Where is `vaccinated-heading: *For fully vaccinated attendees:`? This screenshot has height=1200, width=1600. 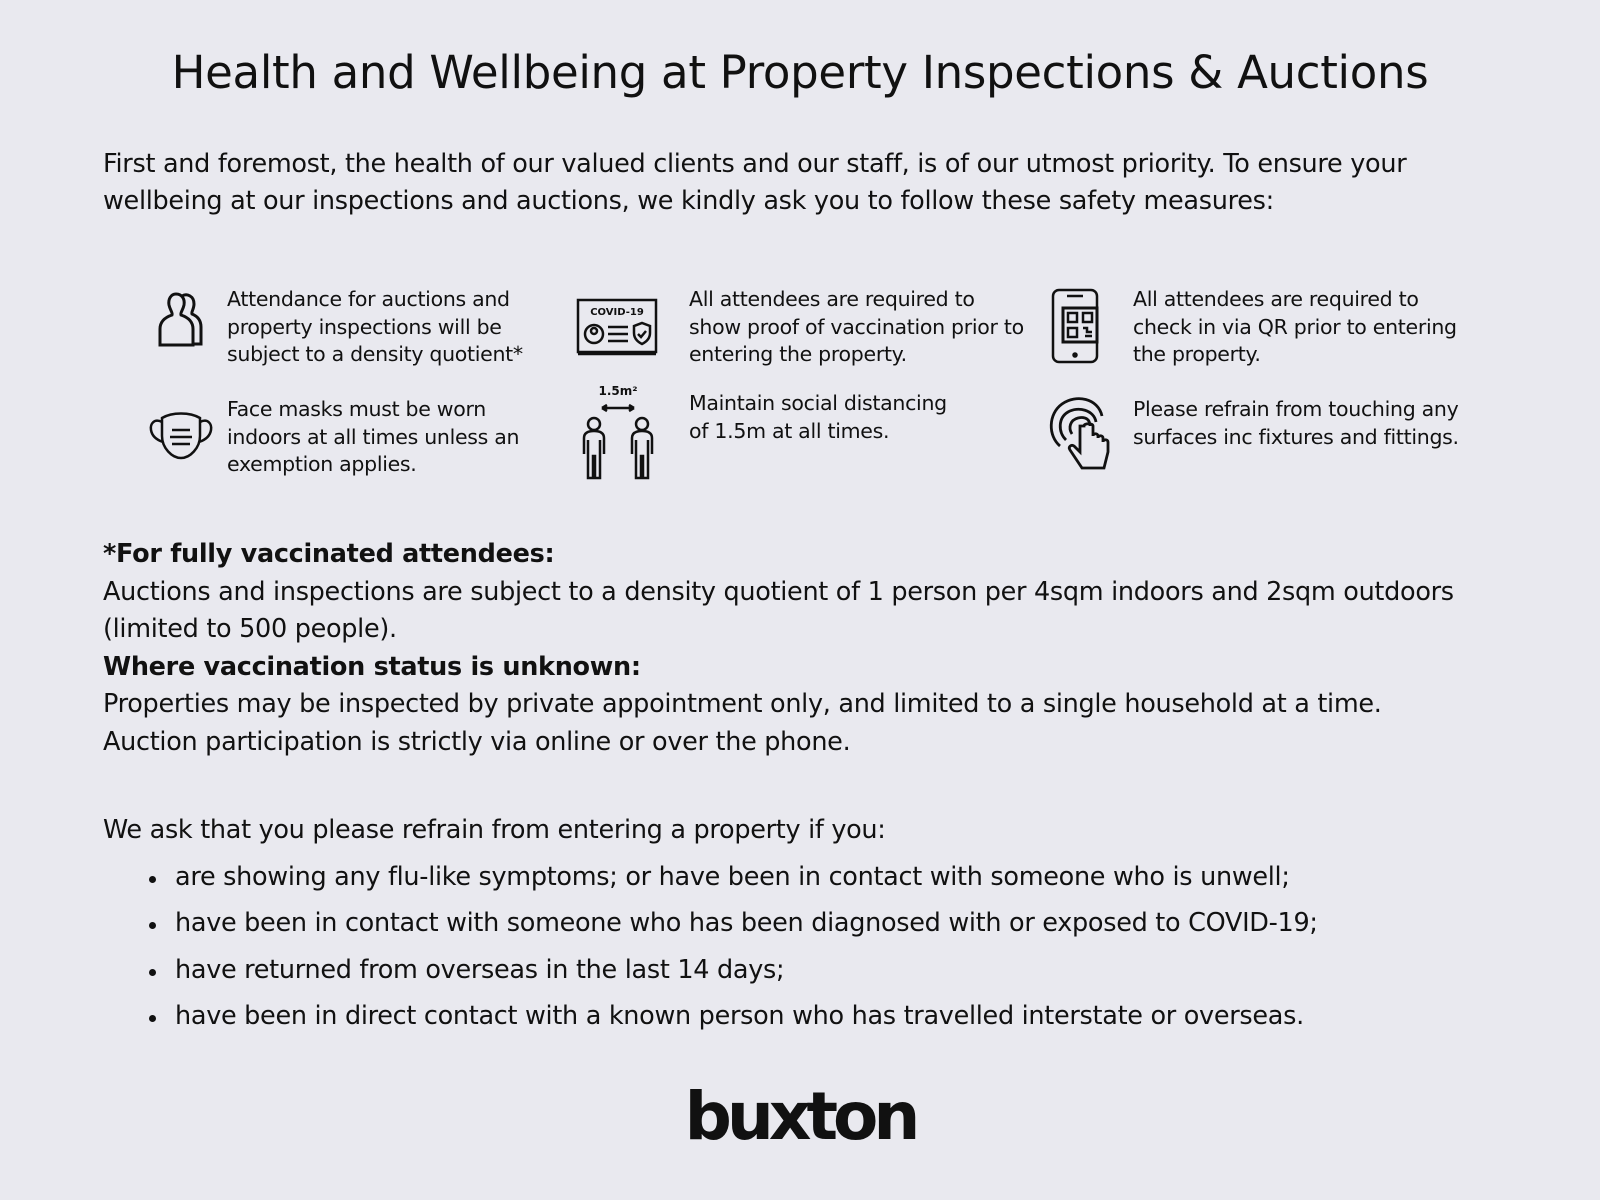
vaccinated-heading: *For fully vaccinated attendees: is located at coordinates (329, 554).